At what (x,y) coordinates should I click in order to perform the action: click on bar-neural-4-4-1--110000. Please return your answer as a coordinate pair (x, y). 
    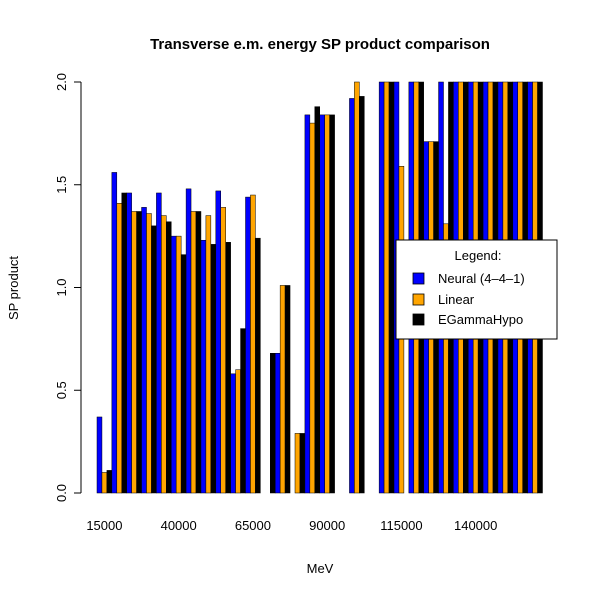
    Looking at the image, I should click on (381, 287).